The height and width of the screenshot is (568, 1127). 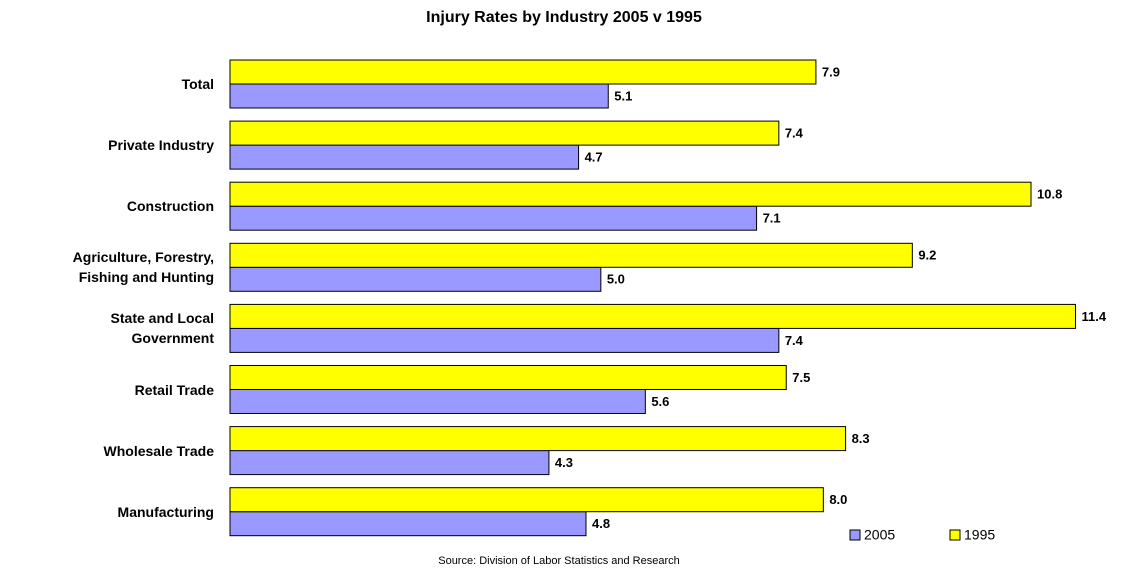 What do you see at coordinates (174, 389) in the screenshot?
I see `category-label: Retail Trade` at bounding box center [174, 389].